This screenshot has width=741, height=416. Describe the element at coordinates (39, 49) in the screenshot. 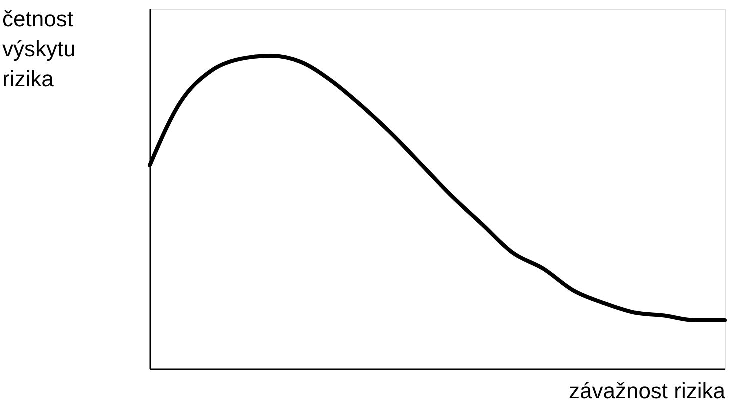

I see `y-axis-title: četnost výskytu rizika` at that location.